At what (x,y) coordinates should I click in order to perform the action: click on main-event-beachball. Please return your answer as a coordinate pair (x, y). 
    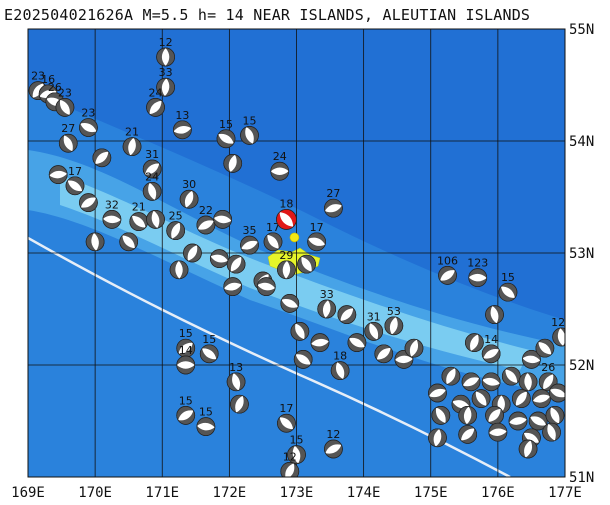
    Looking at the image, I should click on (286, 219).